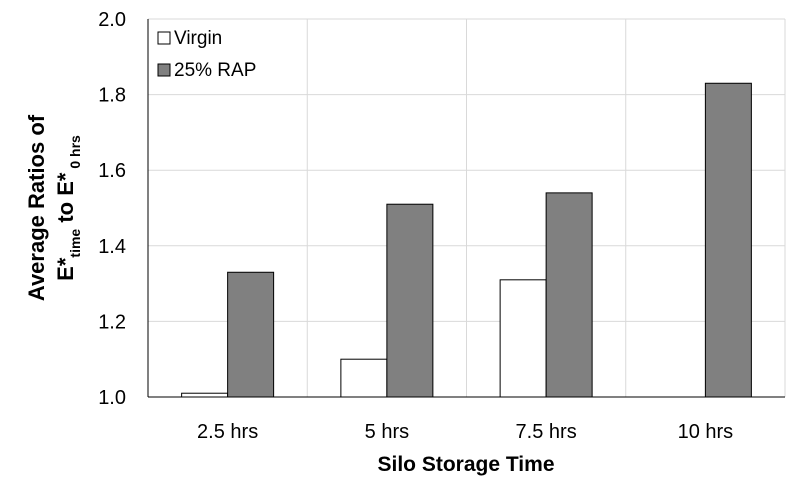 This screenshot has height=478, width=791. I want to click on y-label-sub1: time, so click(75, 243).